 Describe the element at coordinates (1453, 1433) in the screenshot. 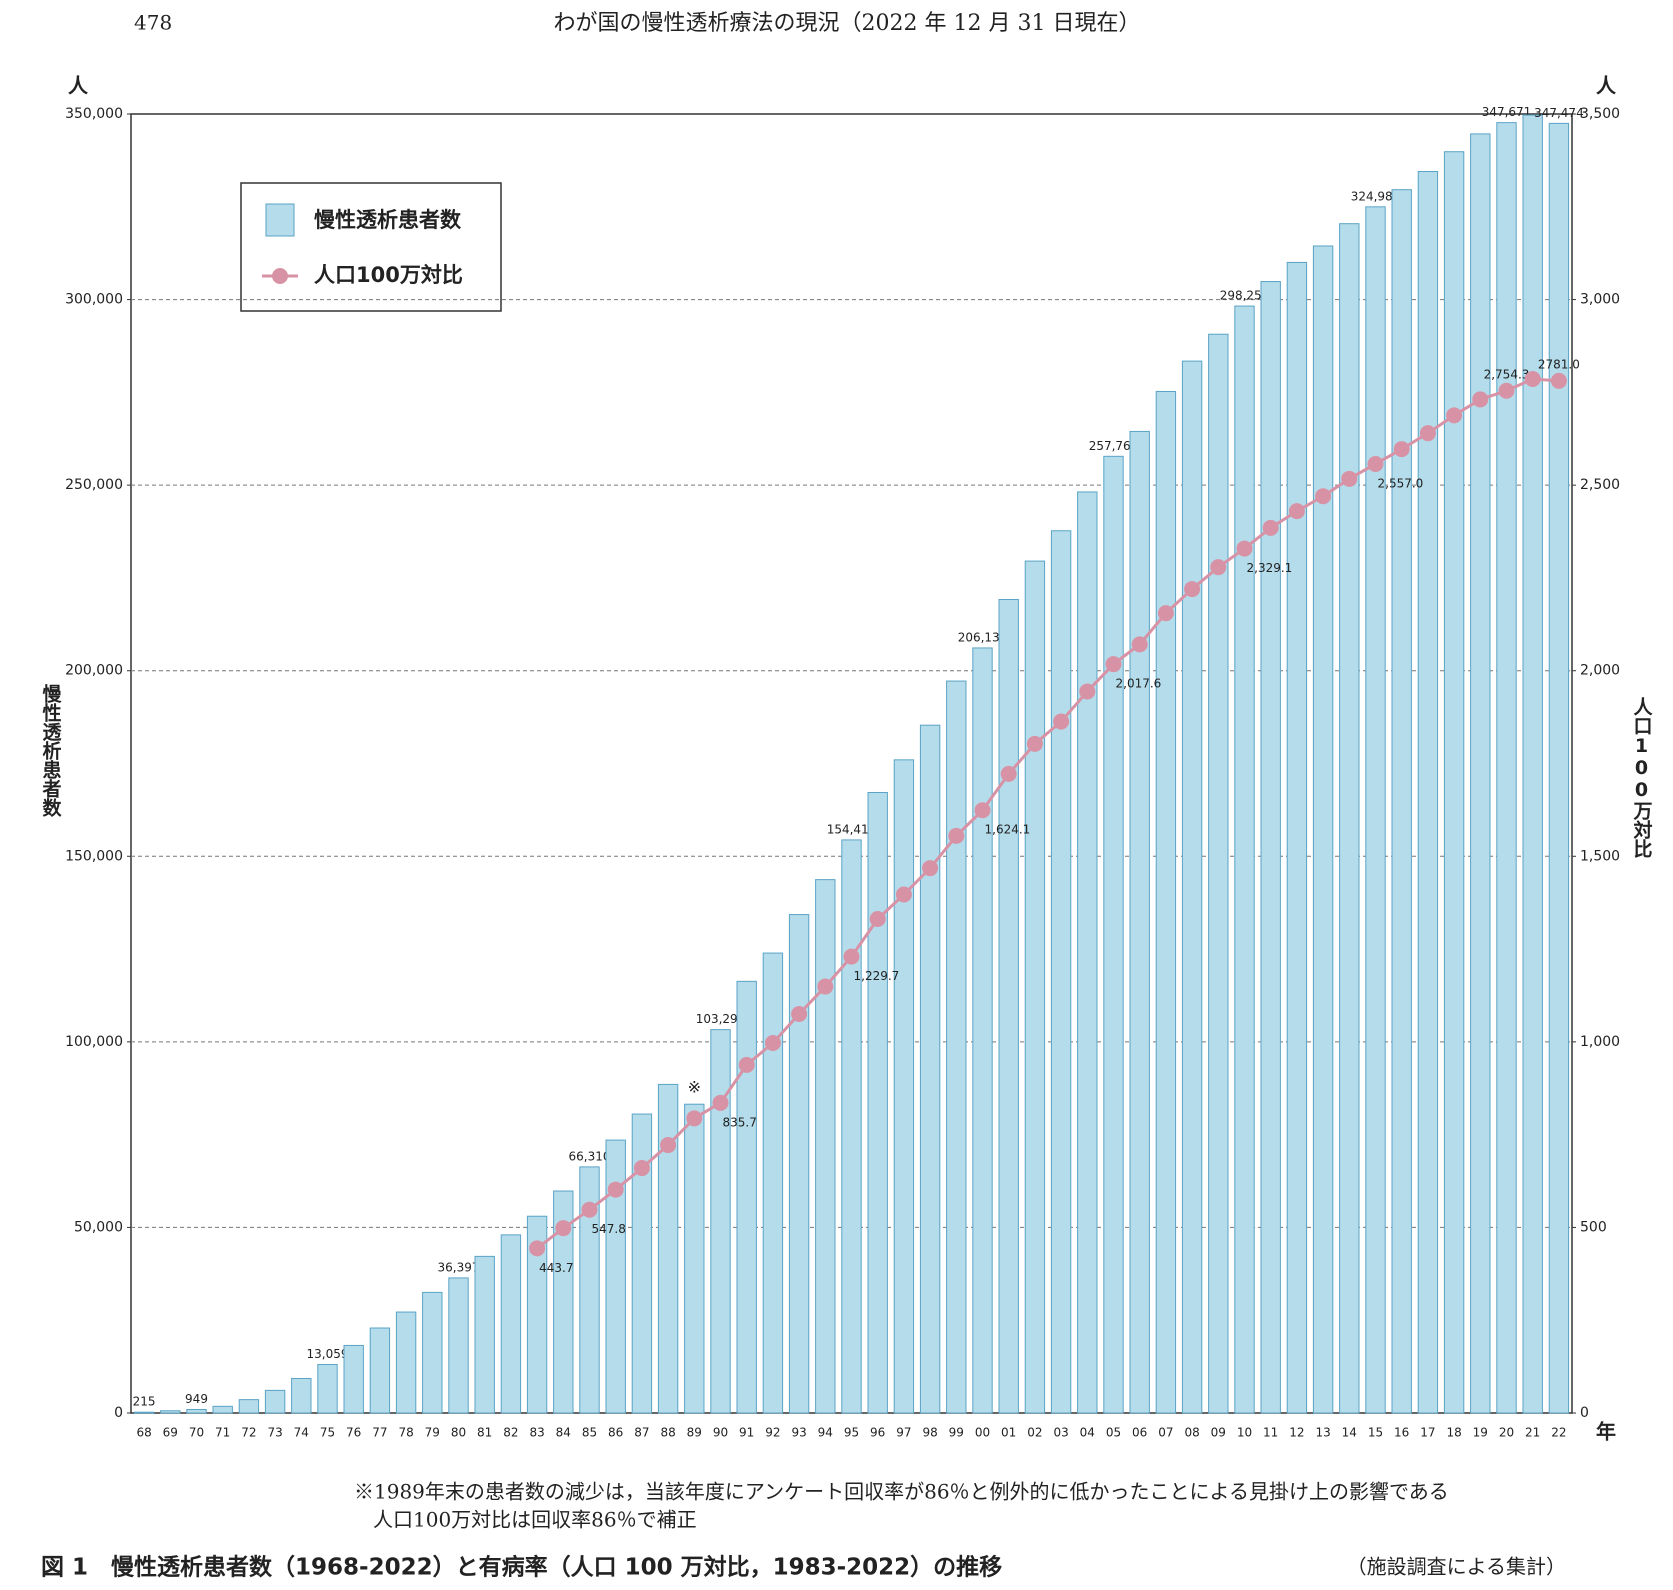

I see `x-tick-label: 18` at that location.